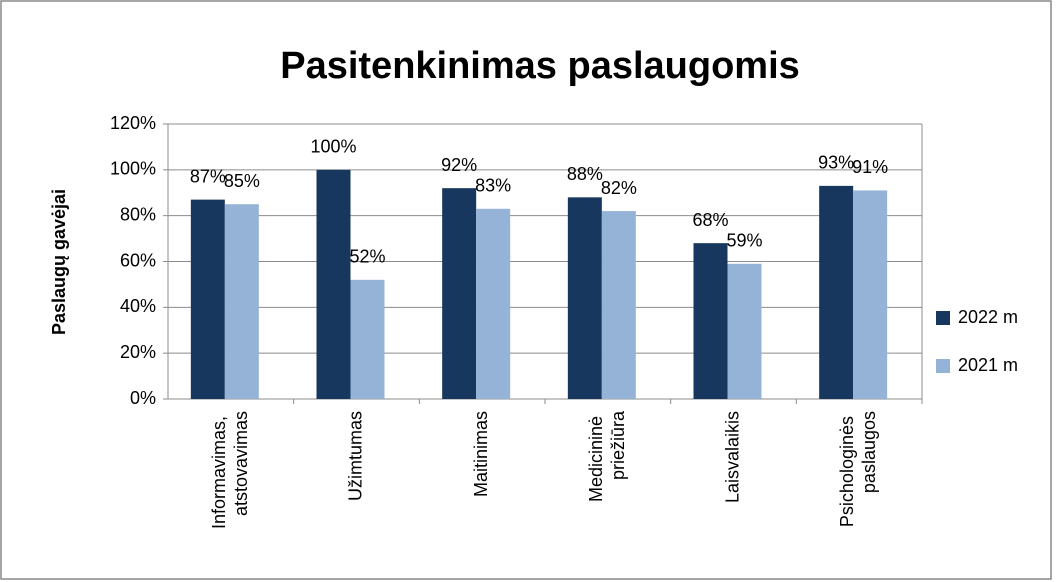 Image resolution: width=1056 pixels, height=582 pixels. What do you see at coordinates (858, 469) in the screenshot?
I see `x-tick-label: Psichologinės paslaugos` at bounding box center [858, 469].